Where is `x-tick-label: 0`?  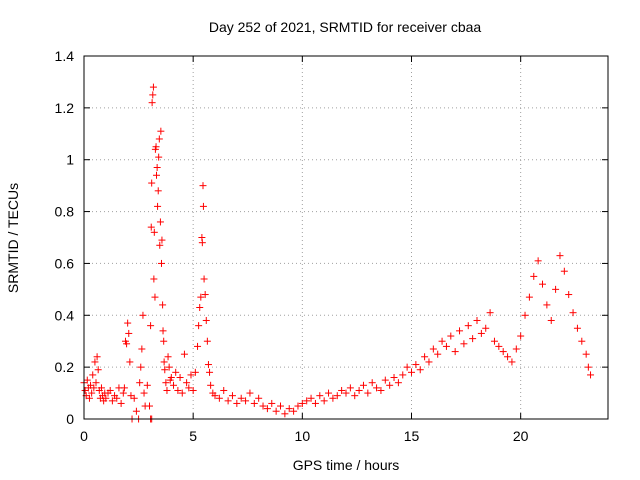
x-tick-label: 0 is located at coordinates (84, 436).